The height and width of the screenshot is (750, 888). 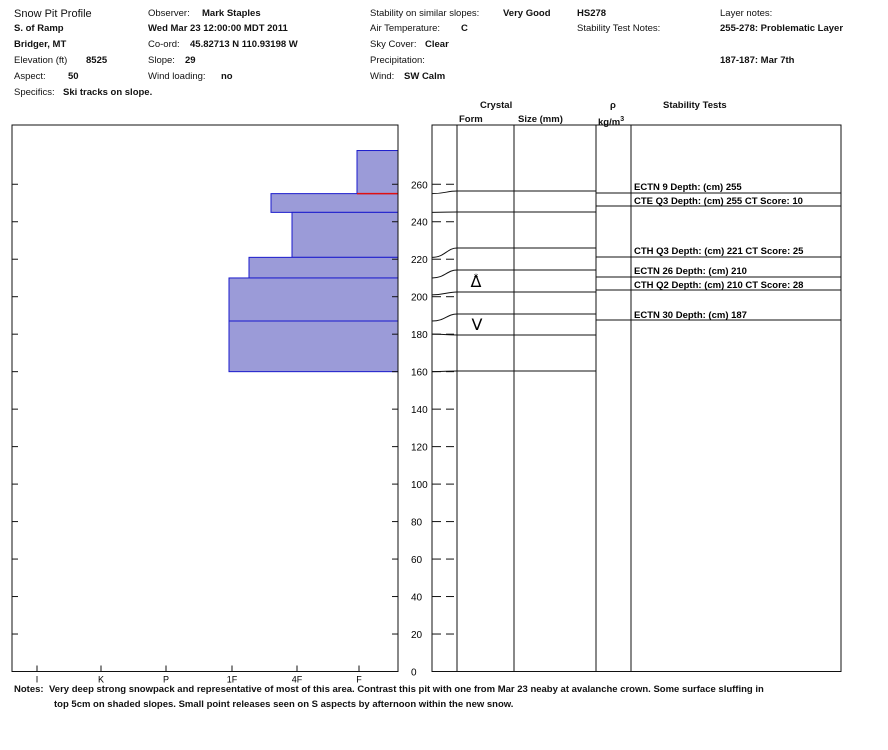 What do you see at coordinates (437, 44) in the screenshot?
I see `sky-cover-value: Clear` at bounding box center [437, 44].